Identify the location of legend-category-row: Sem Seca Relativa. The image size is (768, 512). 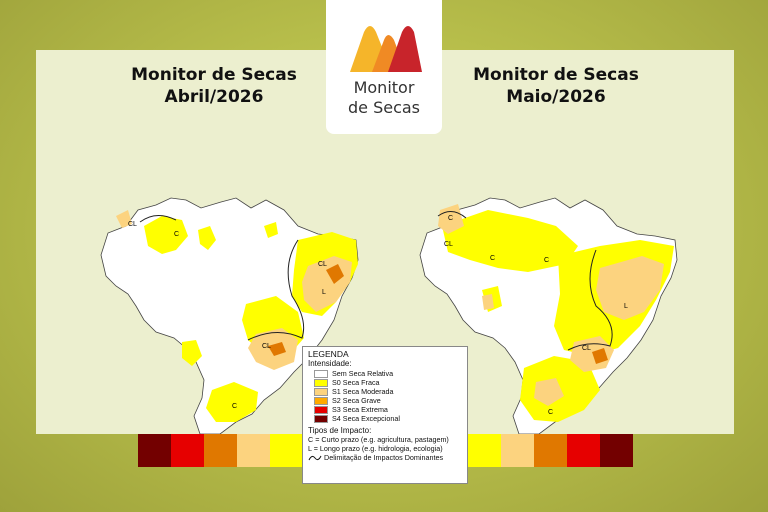
(385, 373).